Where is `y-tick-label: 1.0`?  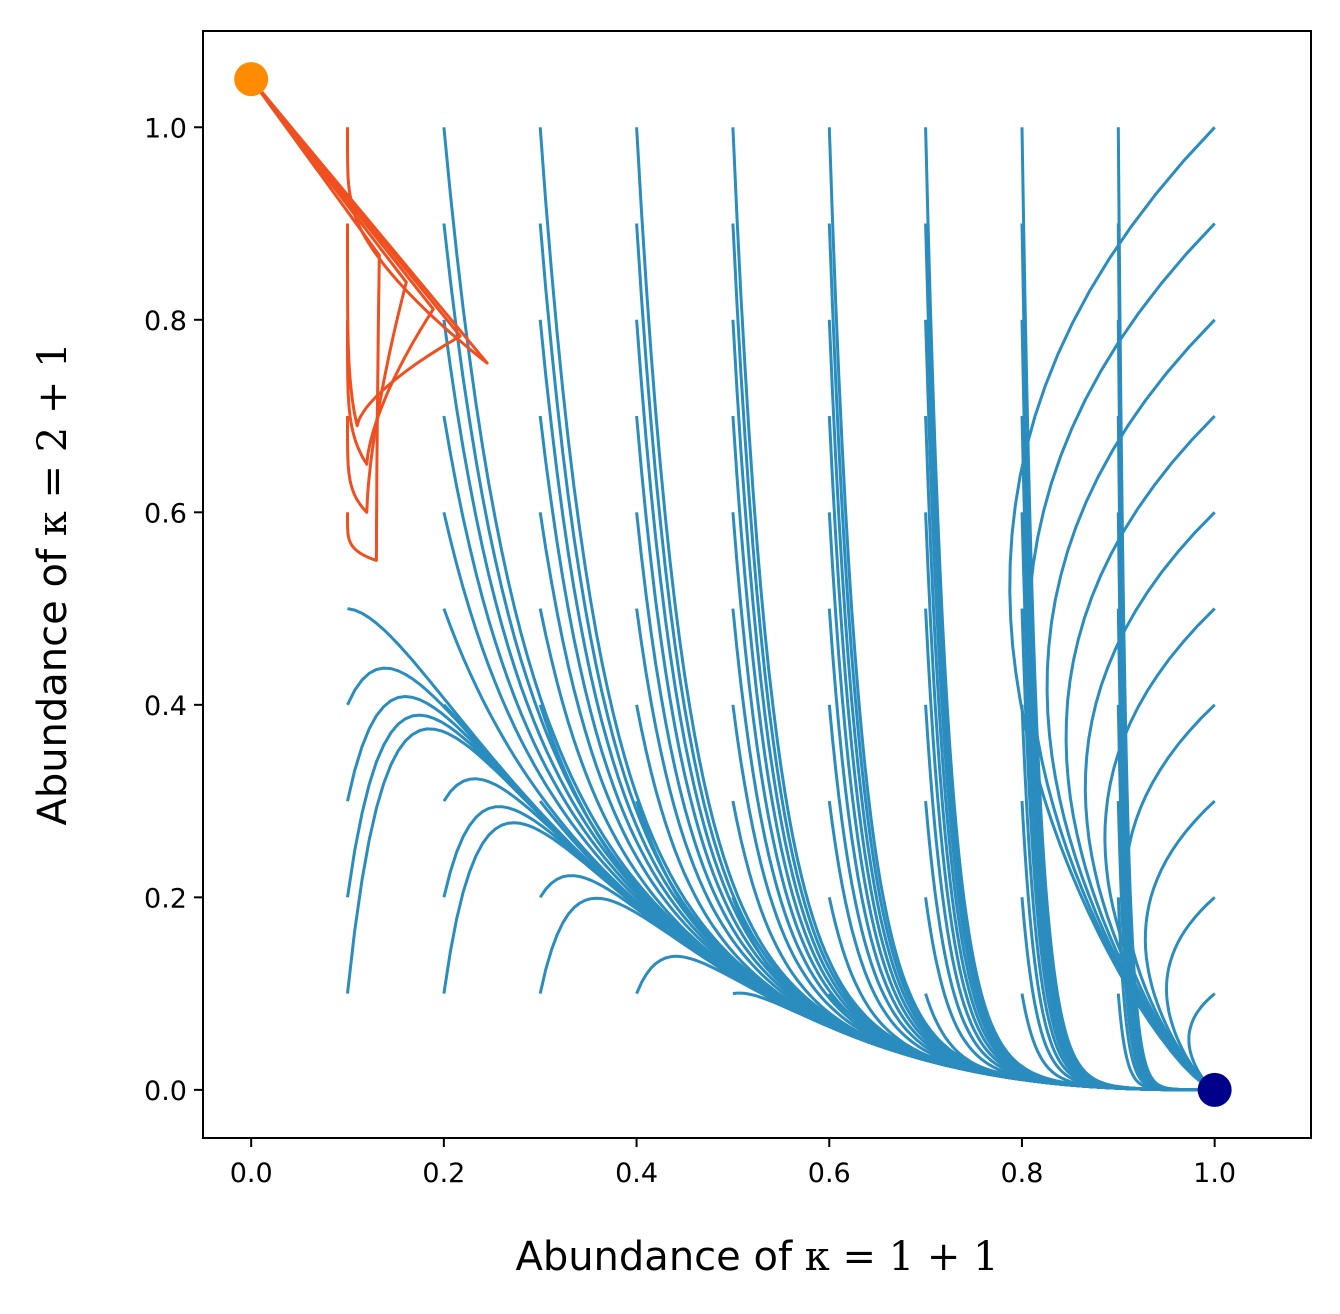 y-tick-label: 1.0 is located at coordinates (165, 128).